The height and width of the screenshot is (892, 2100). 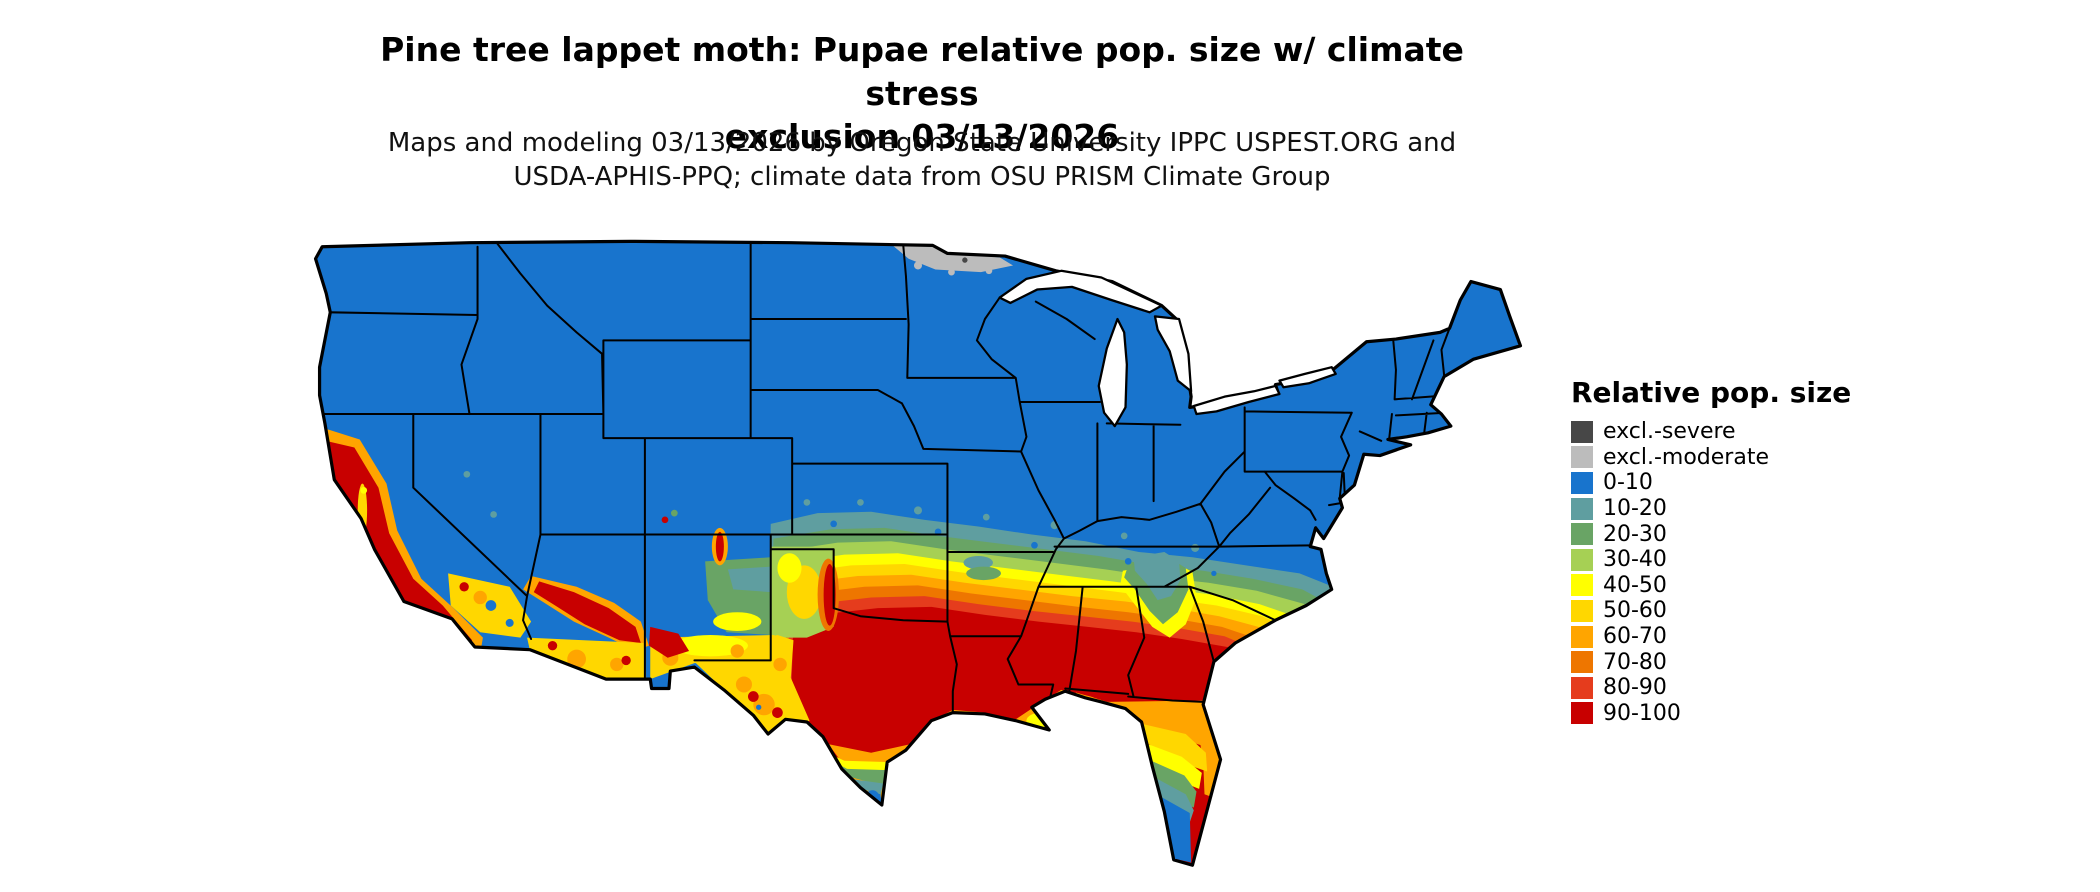 I want to click on zone-stx-teal, so click(x=854, y=778).